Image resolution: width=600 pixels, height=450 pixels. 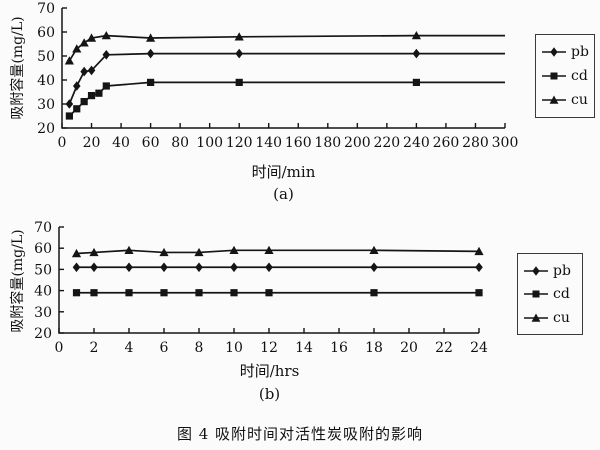 I want to click on x-tick-label: 140, so click(x=268, y=143).